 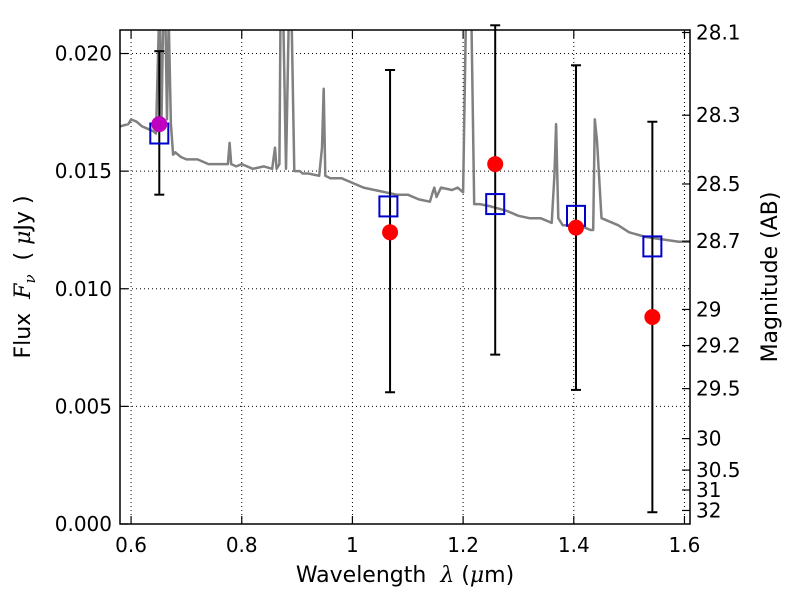 What do you see at coordinates (446, 575) in the screenshot?
I see `x-axis-label-symbol: λ` at bounding box center [446, 575].